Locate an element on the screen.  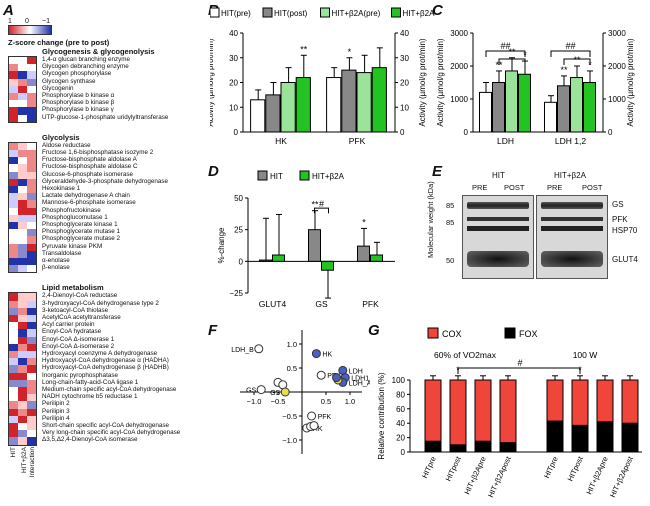
y-tick-label-right: 0 is located at coordinates (402, 132).